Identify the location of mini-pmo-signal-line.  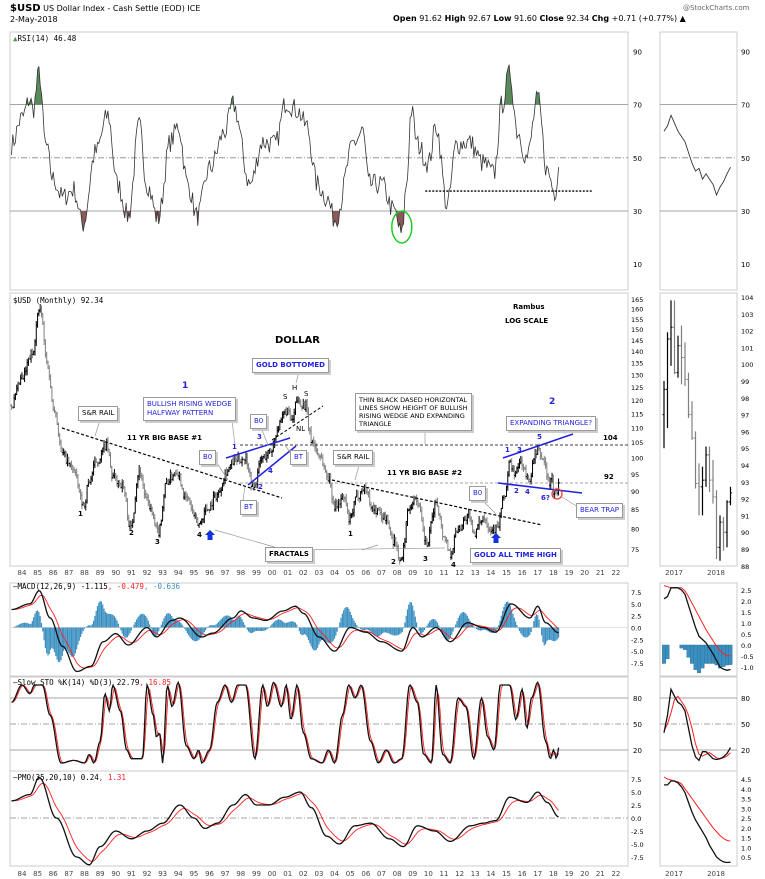
(697, 809).